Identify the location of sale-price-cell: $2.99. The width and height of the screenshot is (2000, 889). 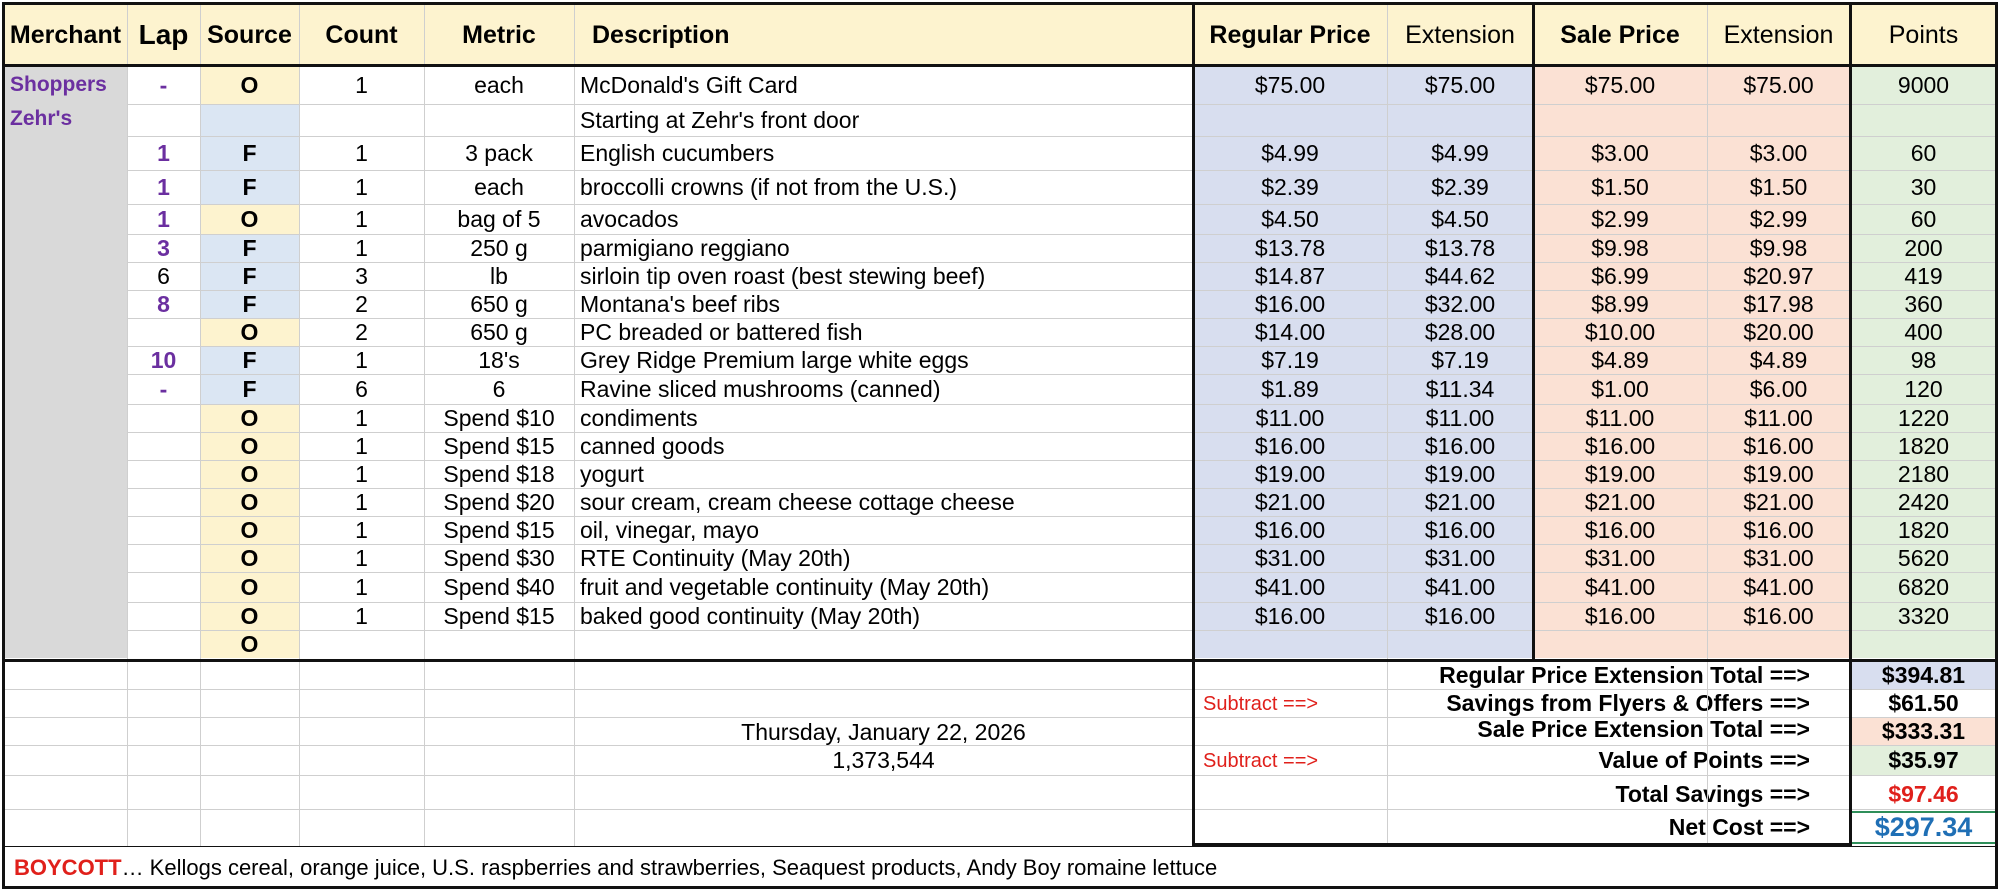
(1620, 218).